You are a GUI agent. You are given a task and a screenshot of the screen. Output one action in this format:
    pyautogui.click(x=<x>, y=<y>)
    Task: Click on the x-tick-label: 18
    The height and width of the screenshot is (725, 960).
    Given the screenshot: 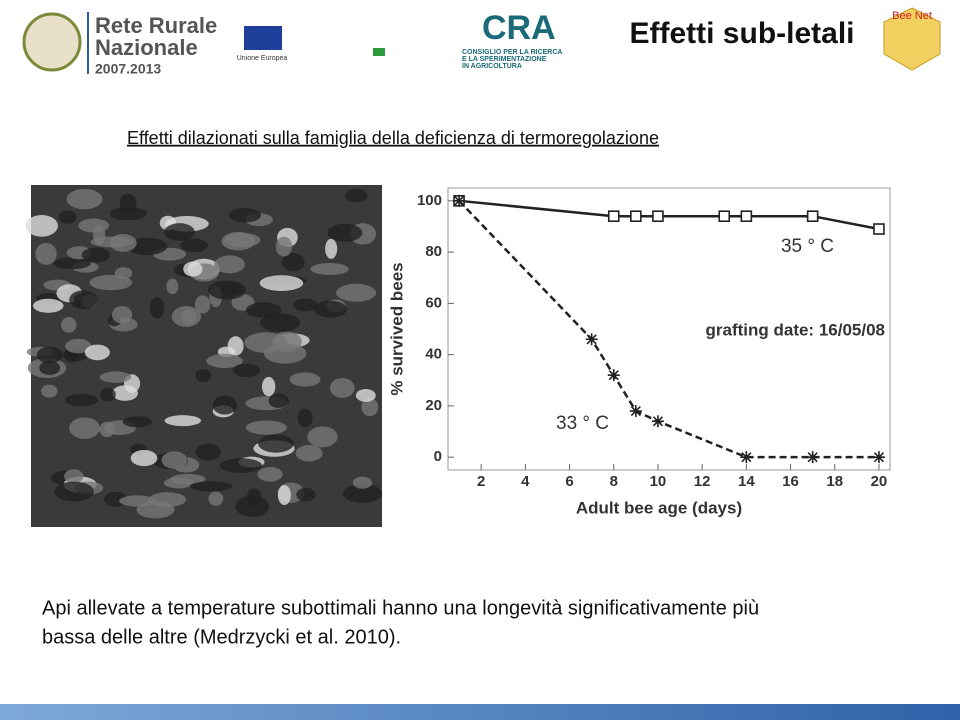 What is the action you would take?
    pyautogui.click(x=834, y=481)
    